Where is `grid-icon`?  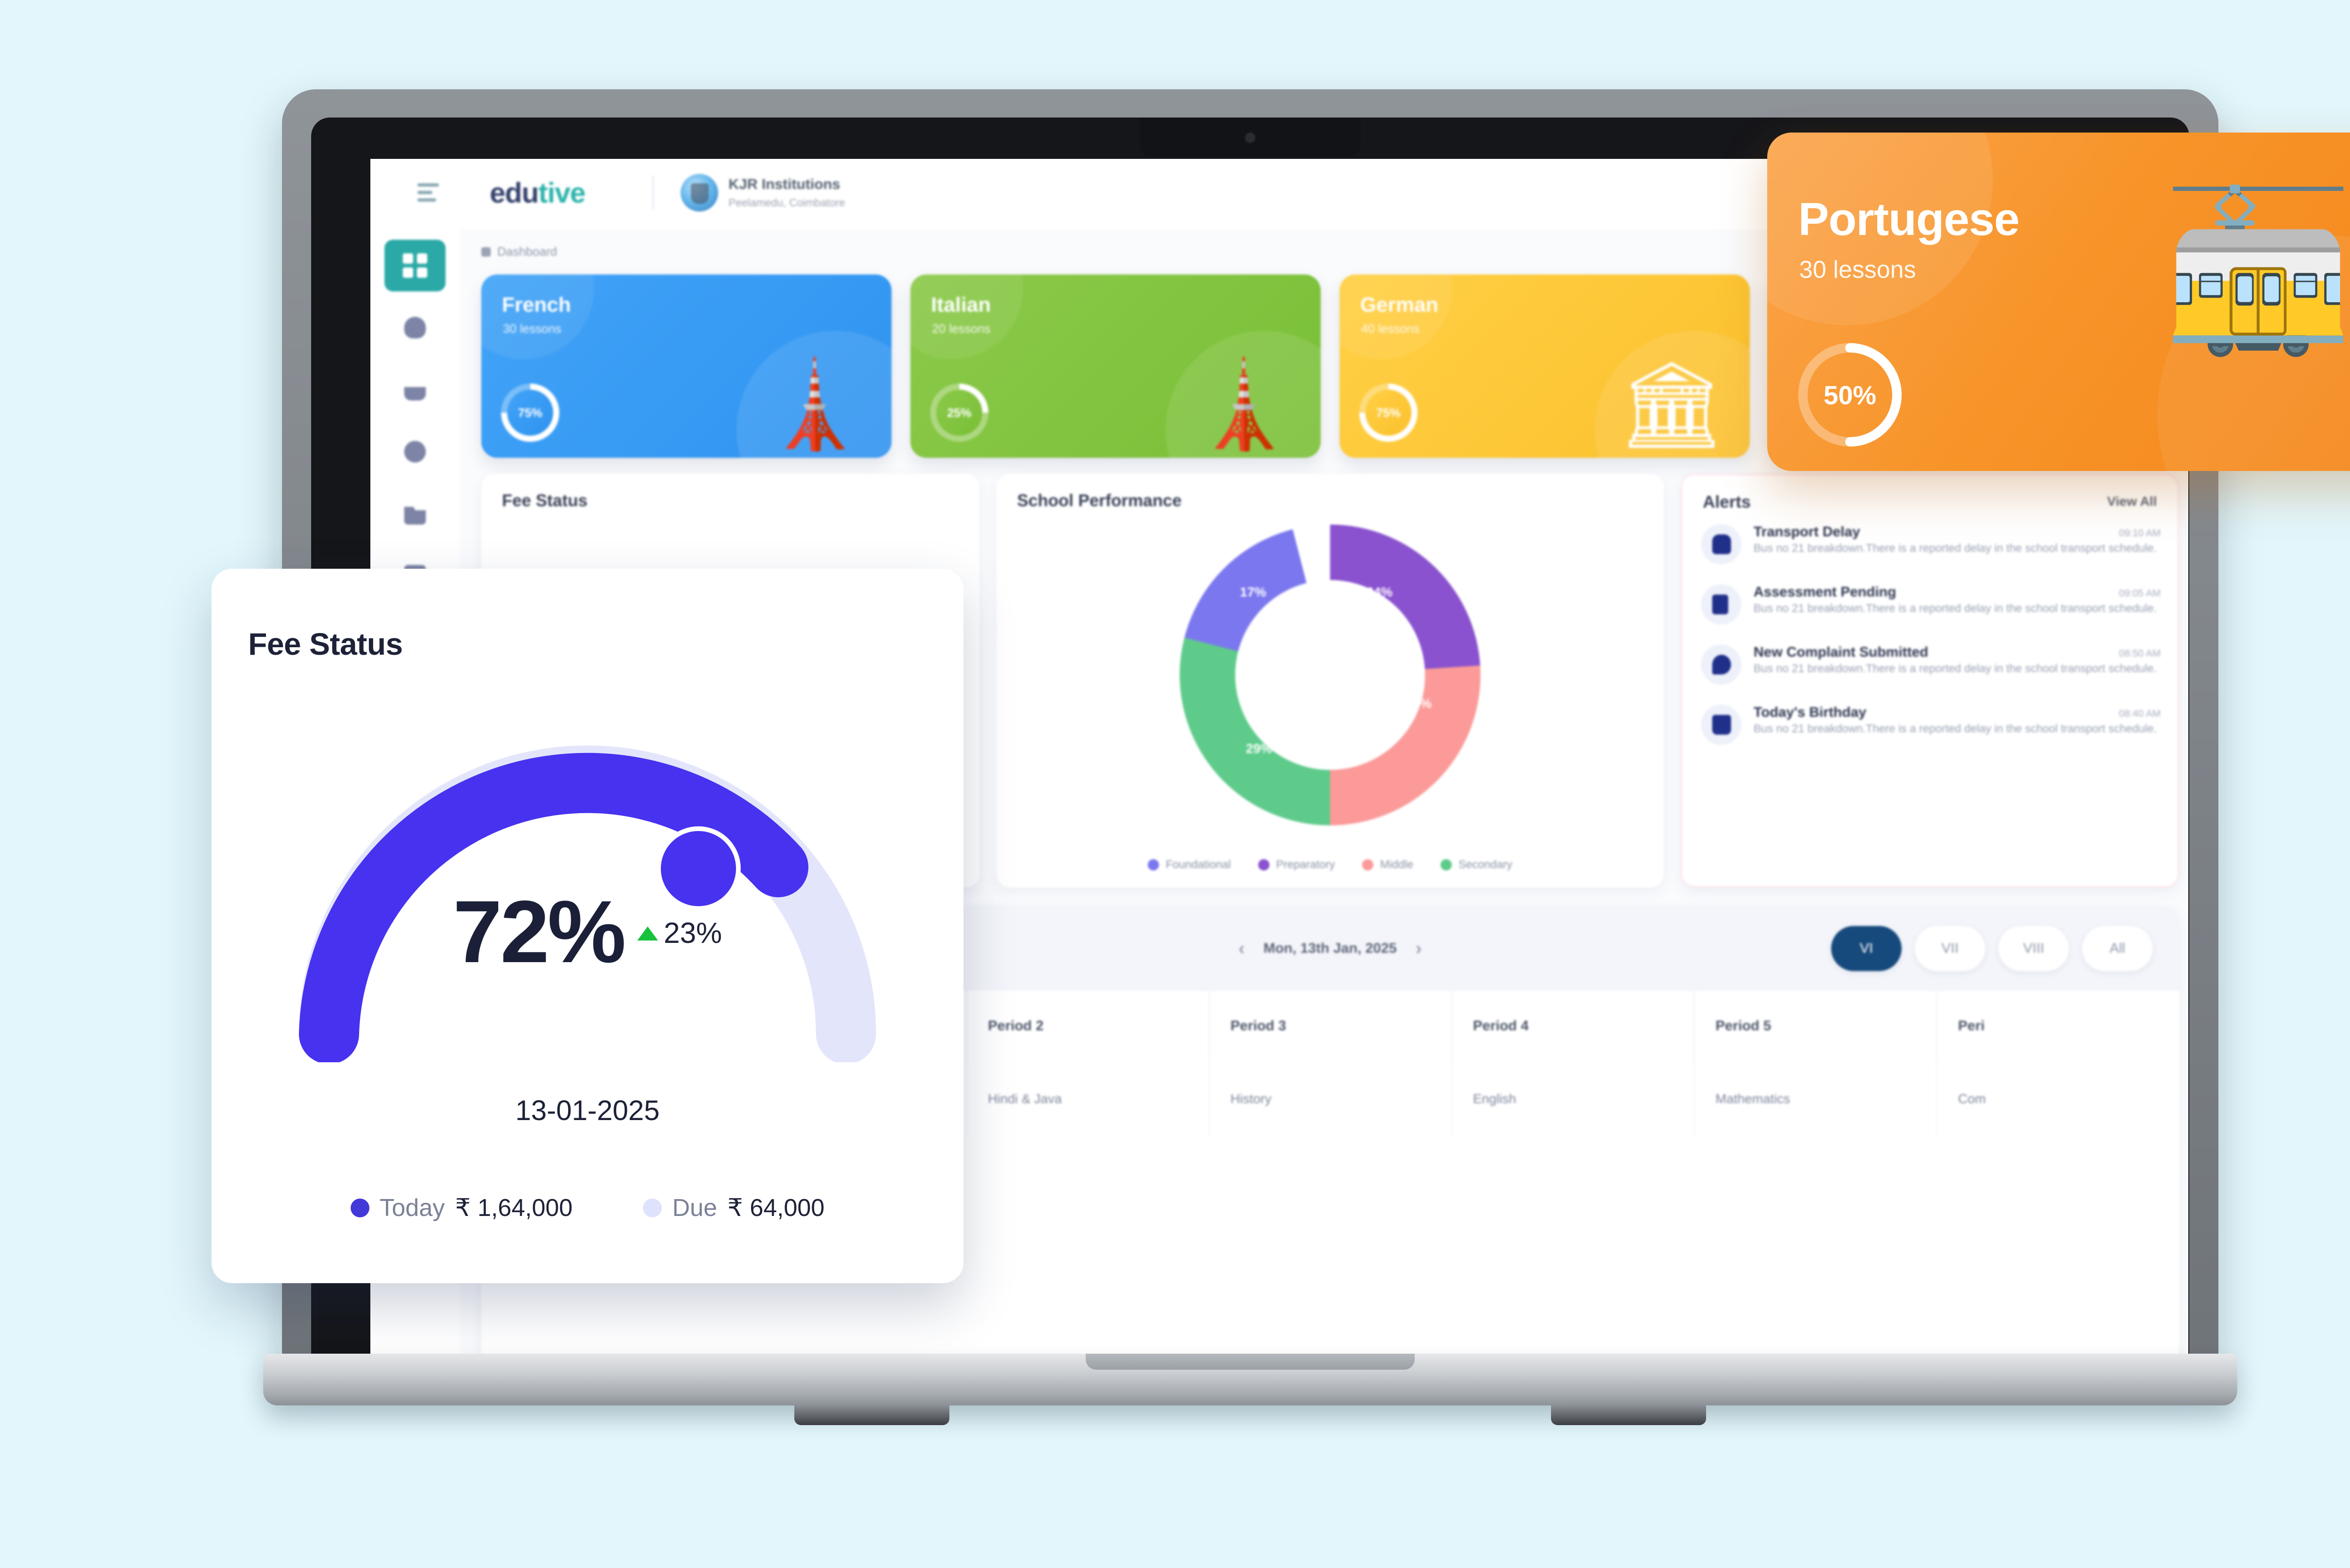 grid-icon is located at coordinates (415, 265).